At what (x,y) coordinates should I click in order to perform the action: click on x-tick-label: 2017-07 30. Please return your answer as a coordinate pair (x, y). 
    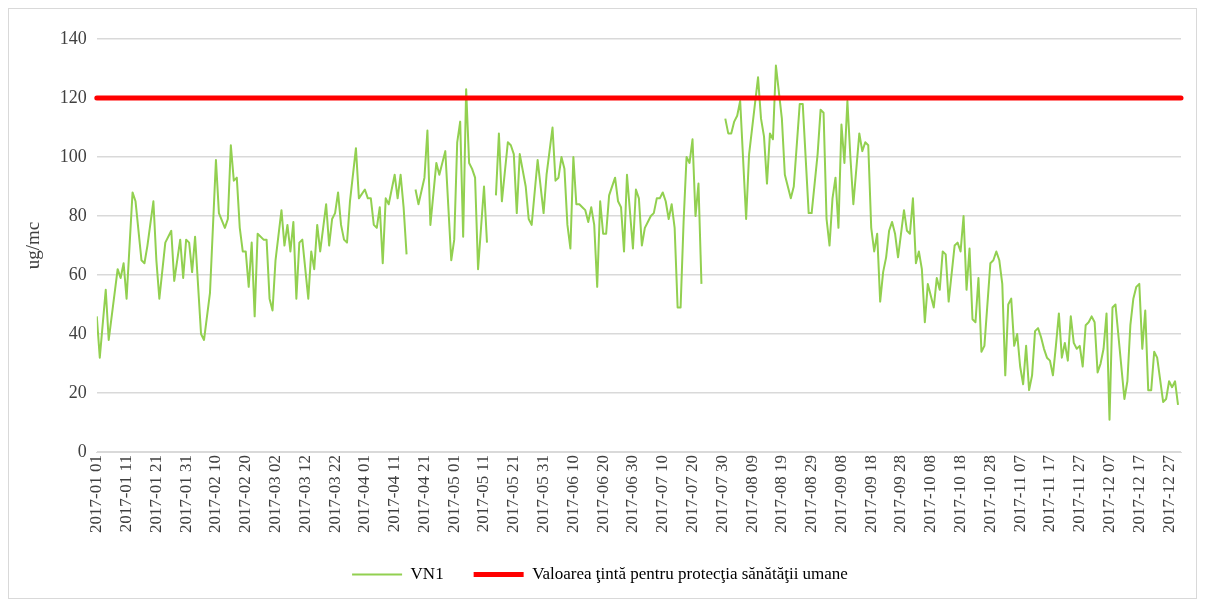
    Looking at the image, I should click on (721, 494).